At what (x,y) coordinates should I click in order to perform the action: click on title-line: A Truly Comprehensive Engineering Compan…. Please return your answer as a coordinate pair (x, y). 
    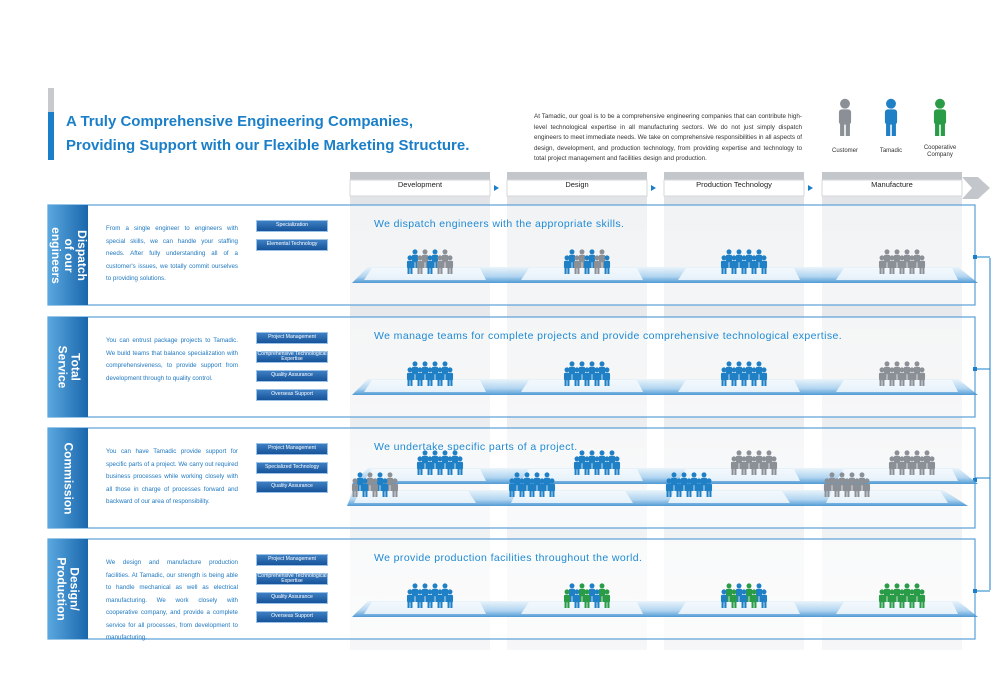
    Looking at the image, I should click on (240, 121).